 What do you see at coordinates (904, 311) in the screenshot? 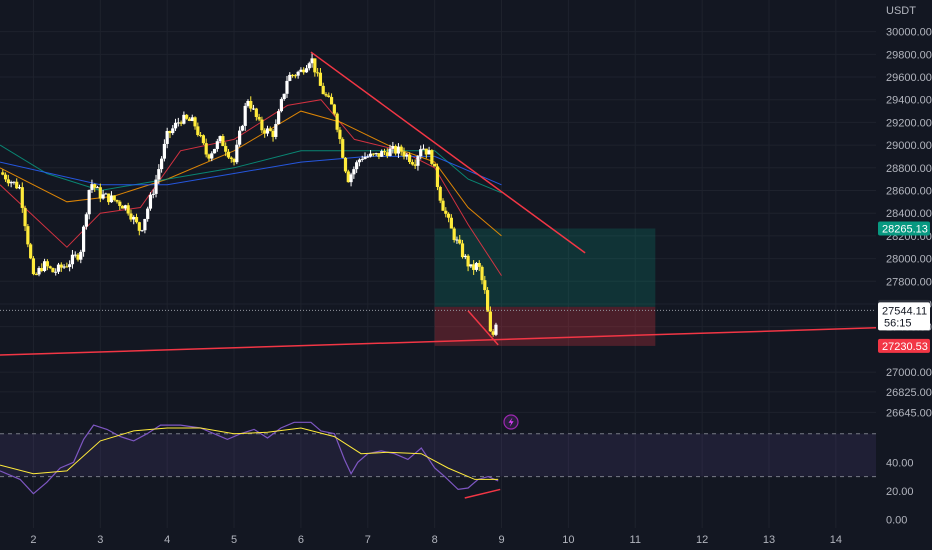
I see `last-price-label: 27544.11` at bounding box center [904, 311].